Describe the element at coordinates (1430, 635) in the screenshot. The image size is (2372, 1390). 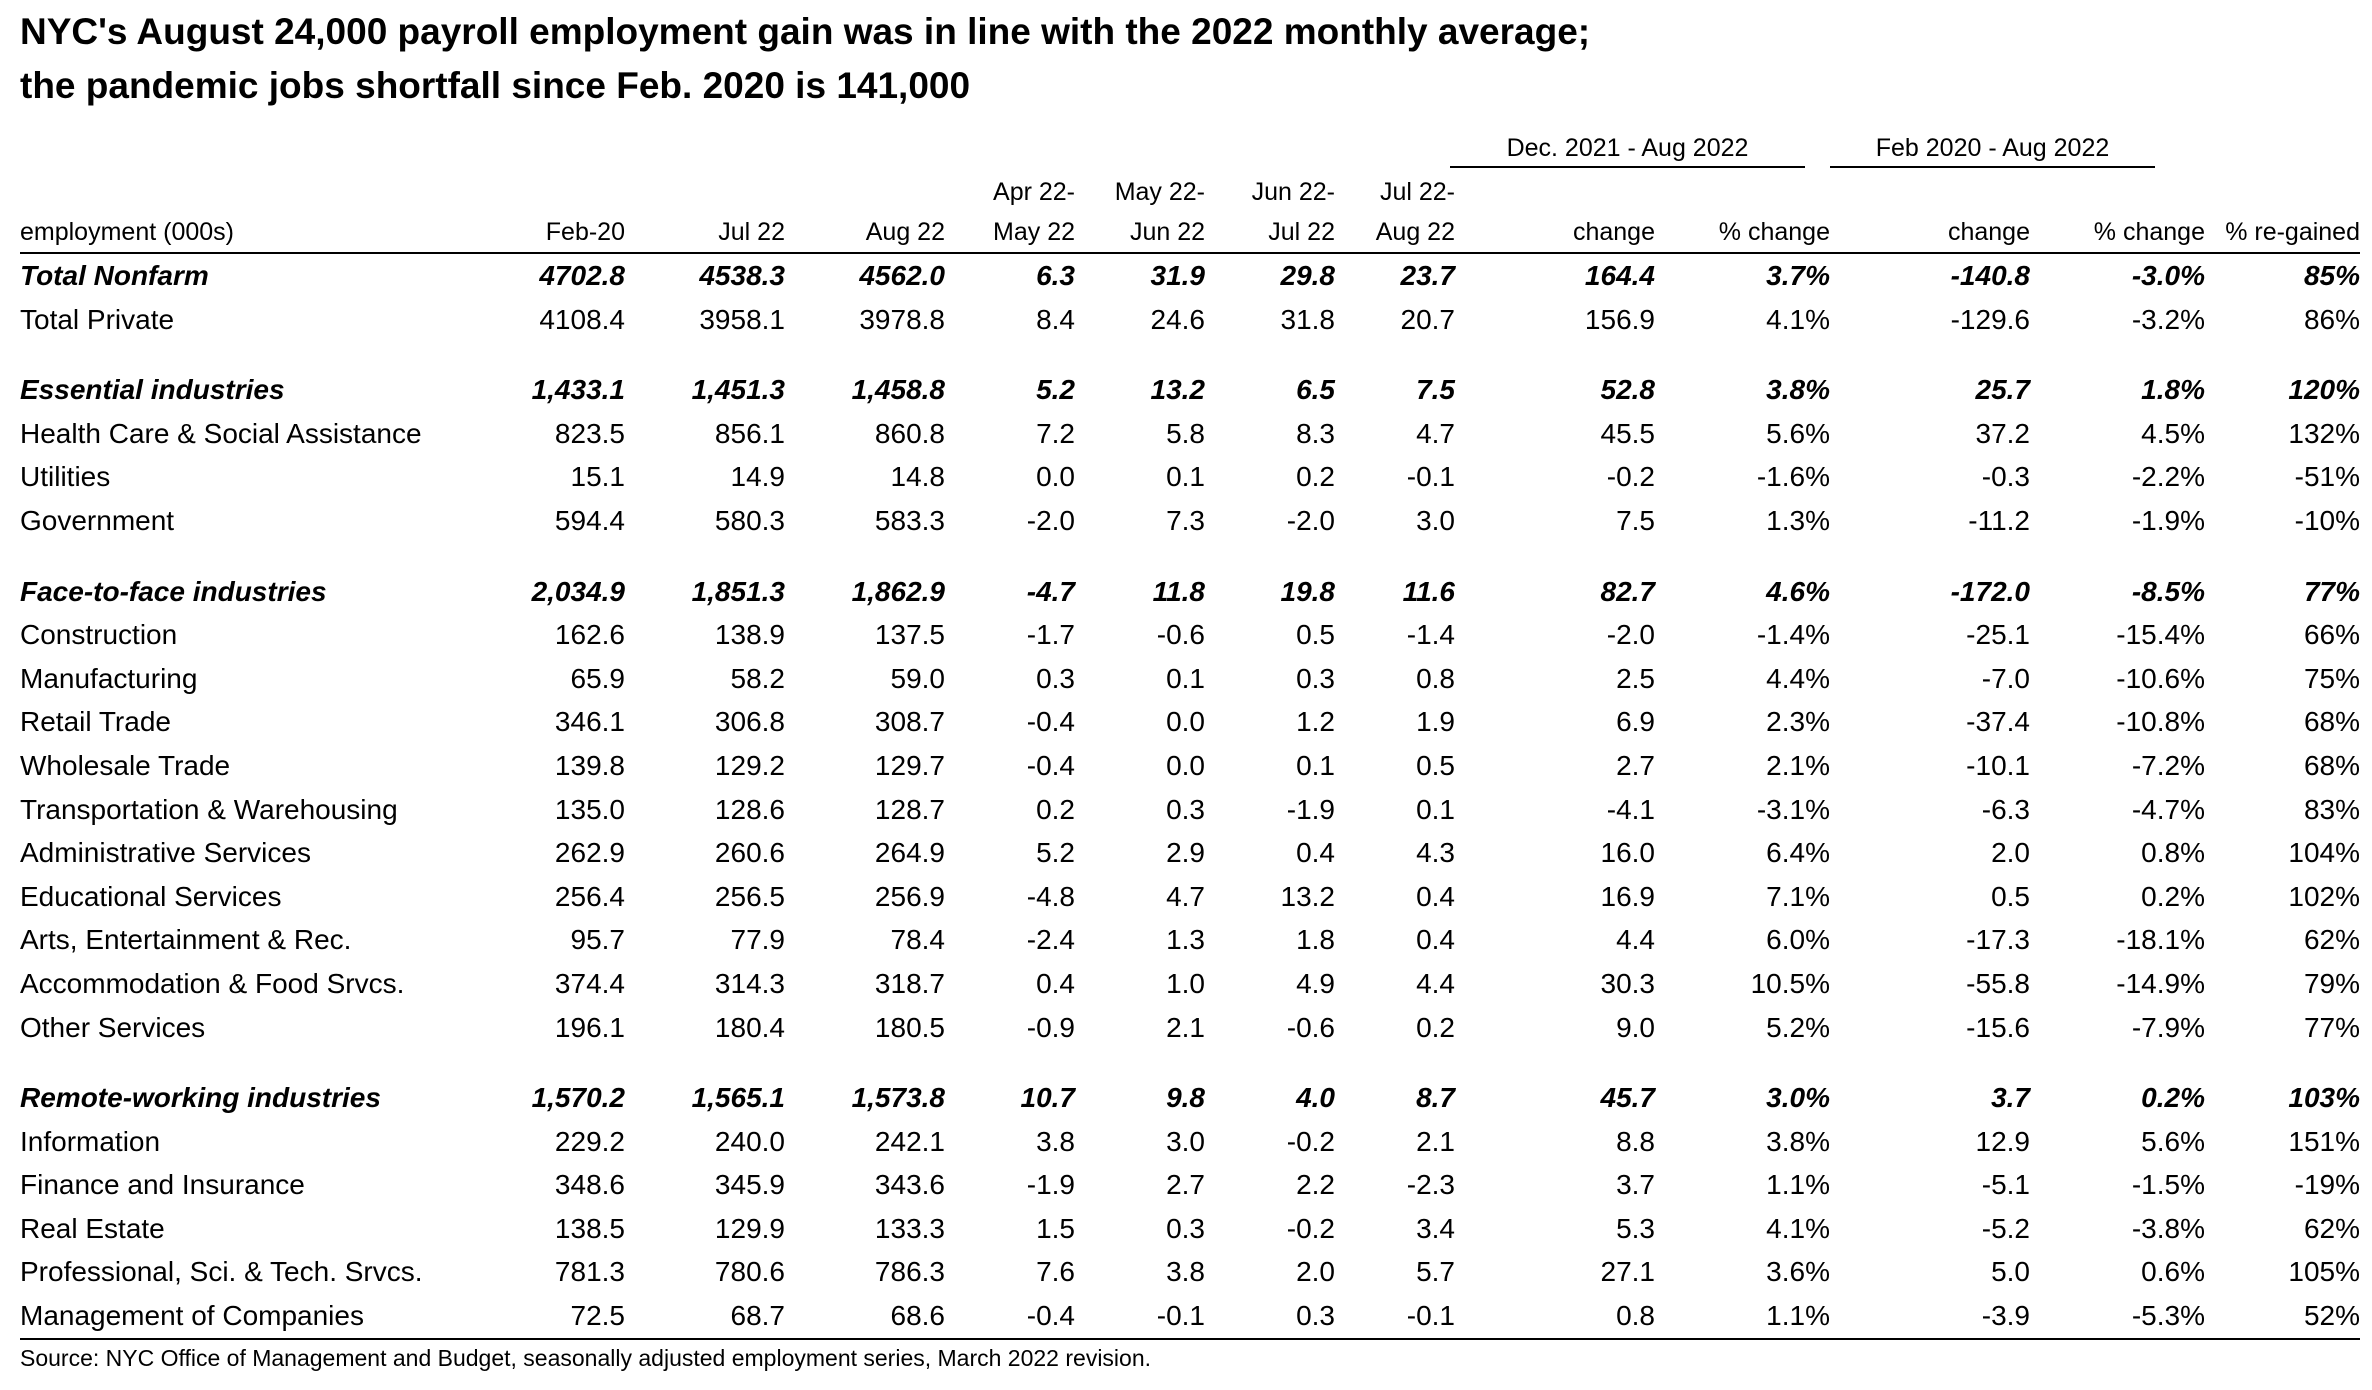
I see `table-cell: -1.4` at that location.